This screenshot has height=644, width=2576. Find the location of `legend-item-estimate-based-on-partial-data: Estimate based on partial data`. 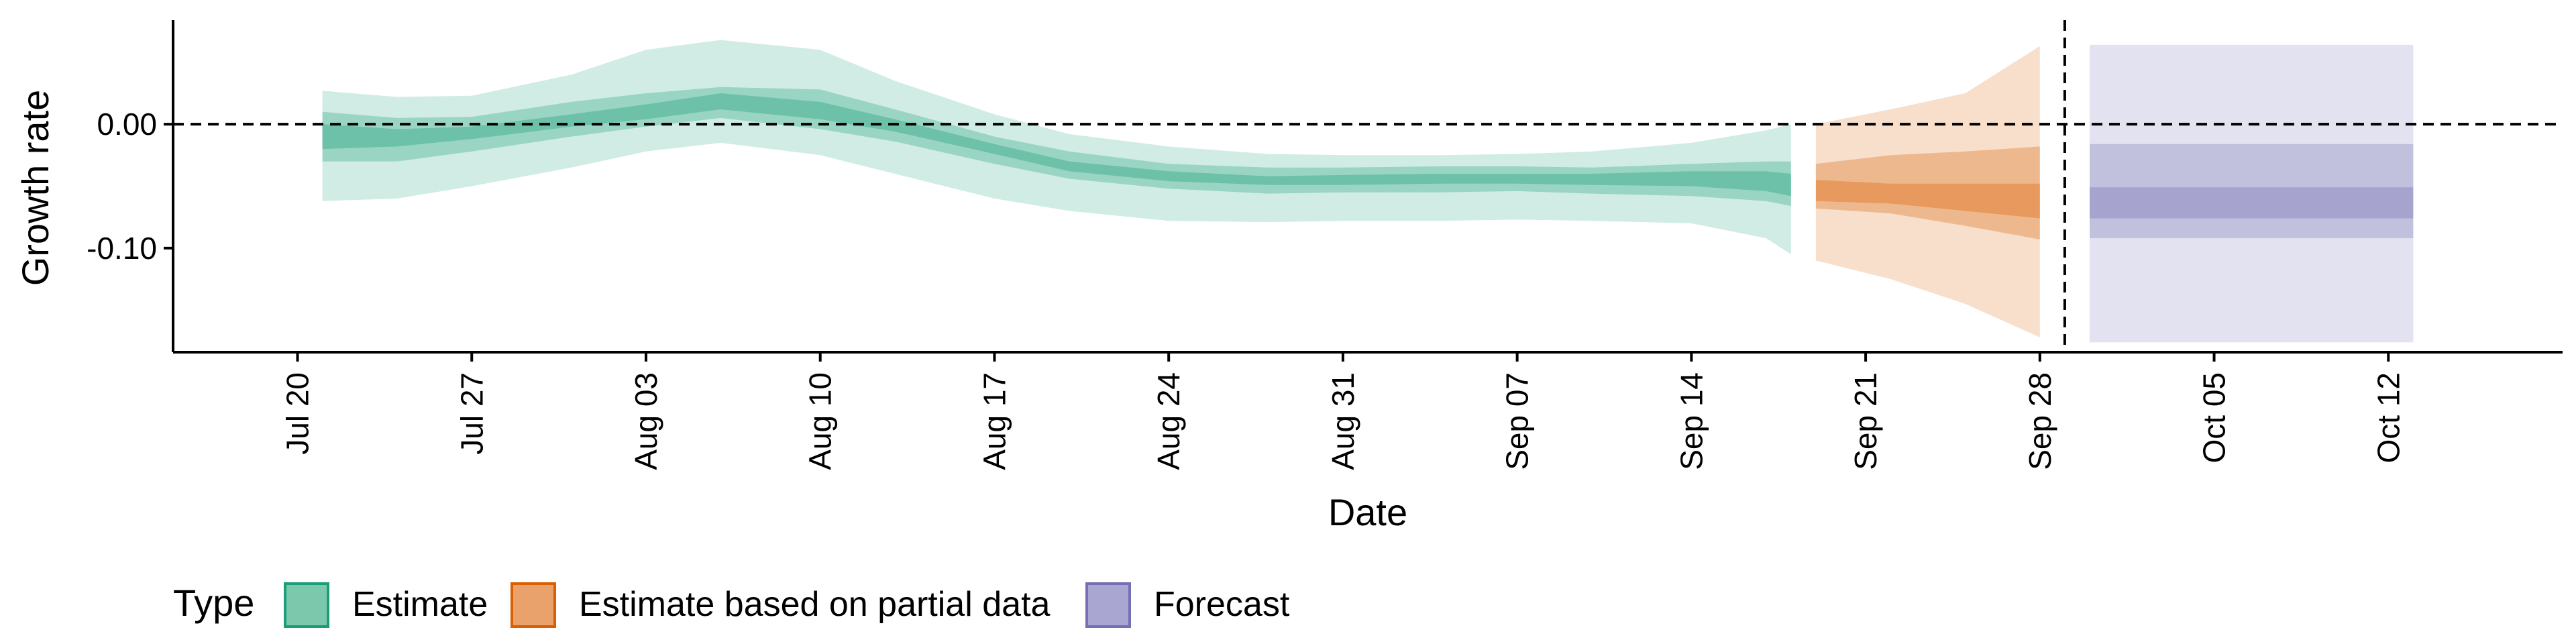

legend-item-estimate-based-on-partial-data: Estimate based on partial data is located at coordinates (781, 605).